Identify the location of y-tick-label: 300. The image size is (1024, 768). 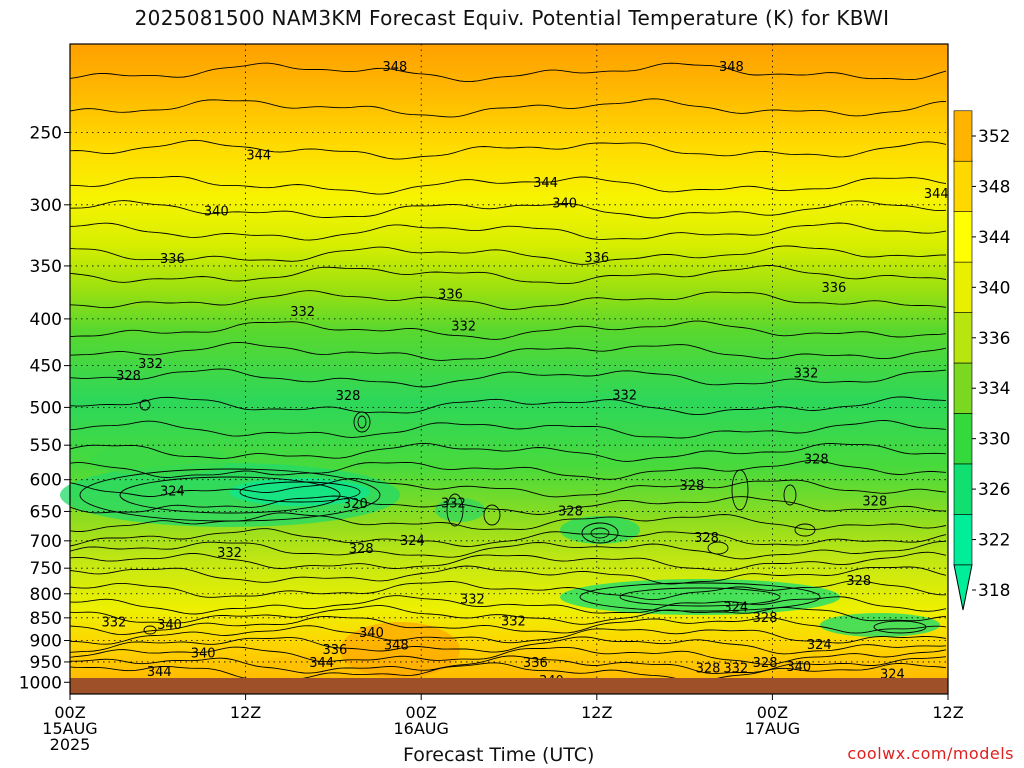
(46, 206).